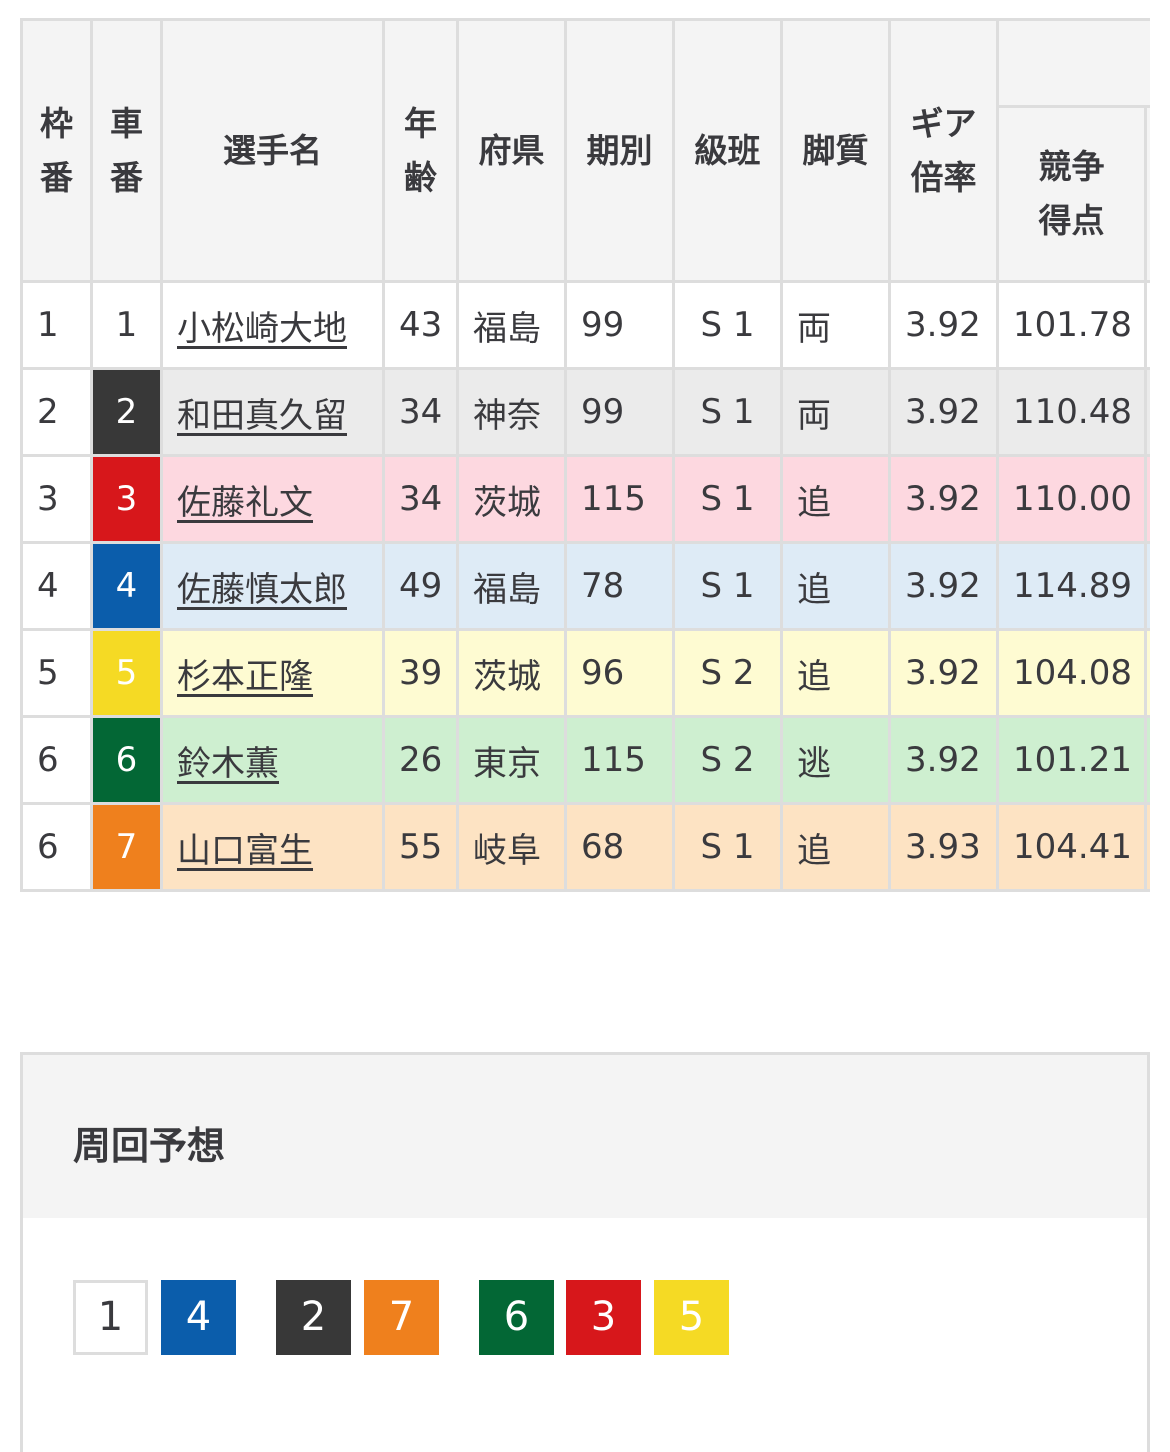  What do you see at coordinates (110, 1317) in the screenshot?
I see `chip-car-1: 1` at bounding box center [110, 1317].